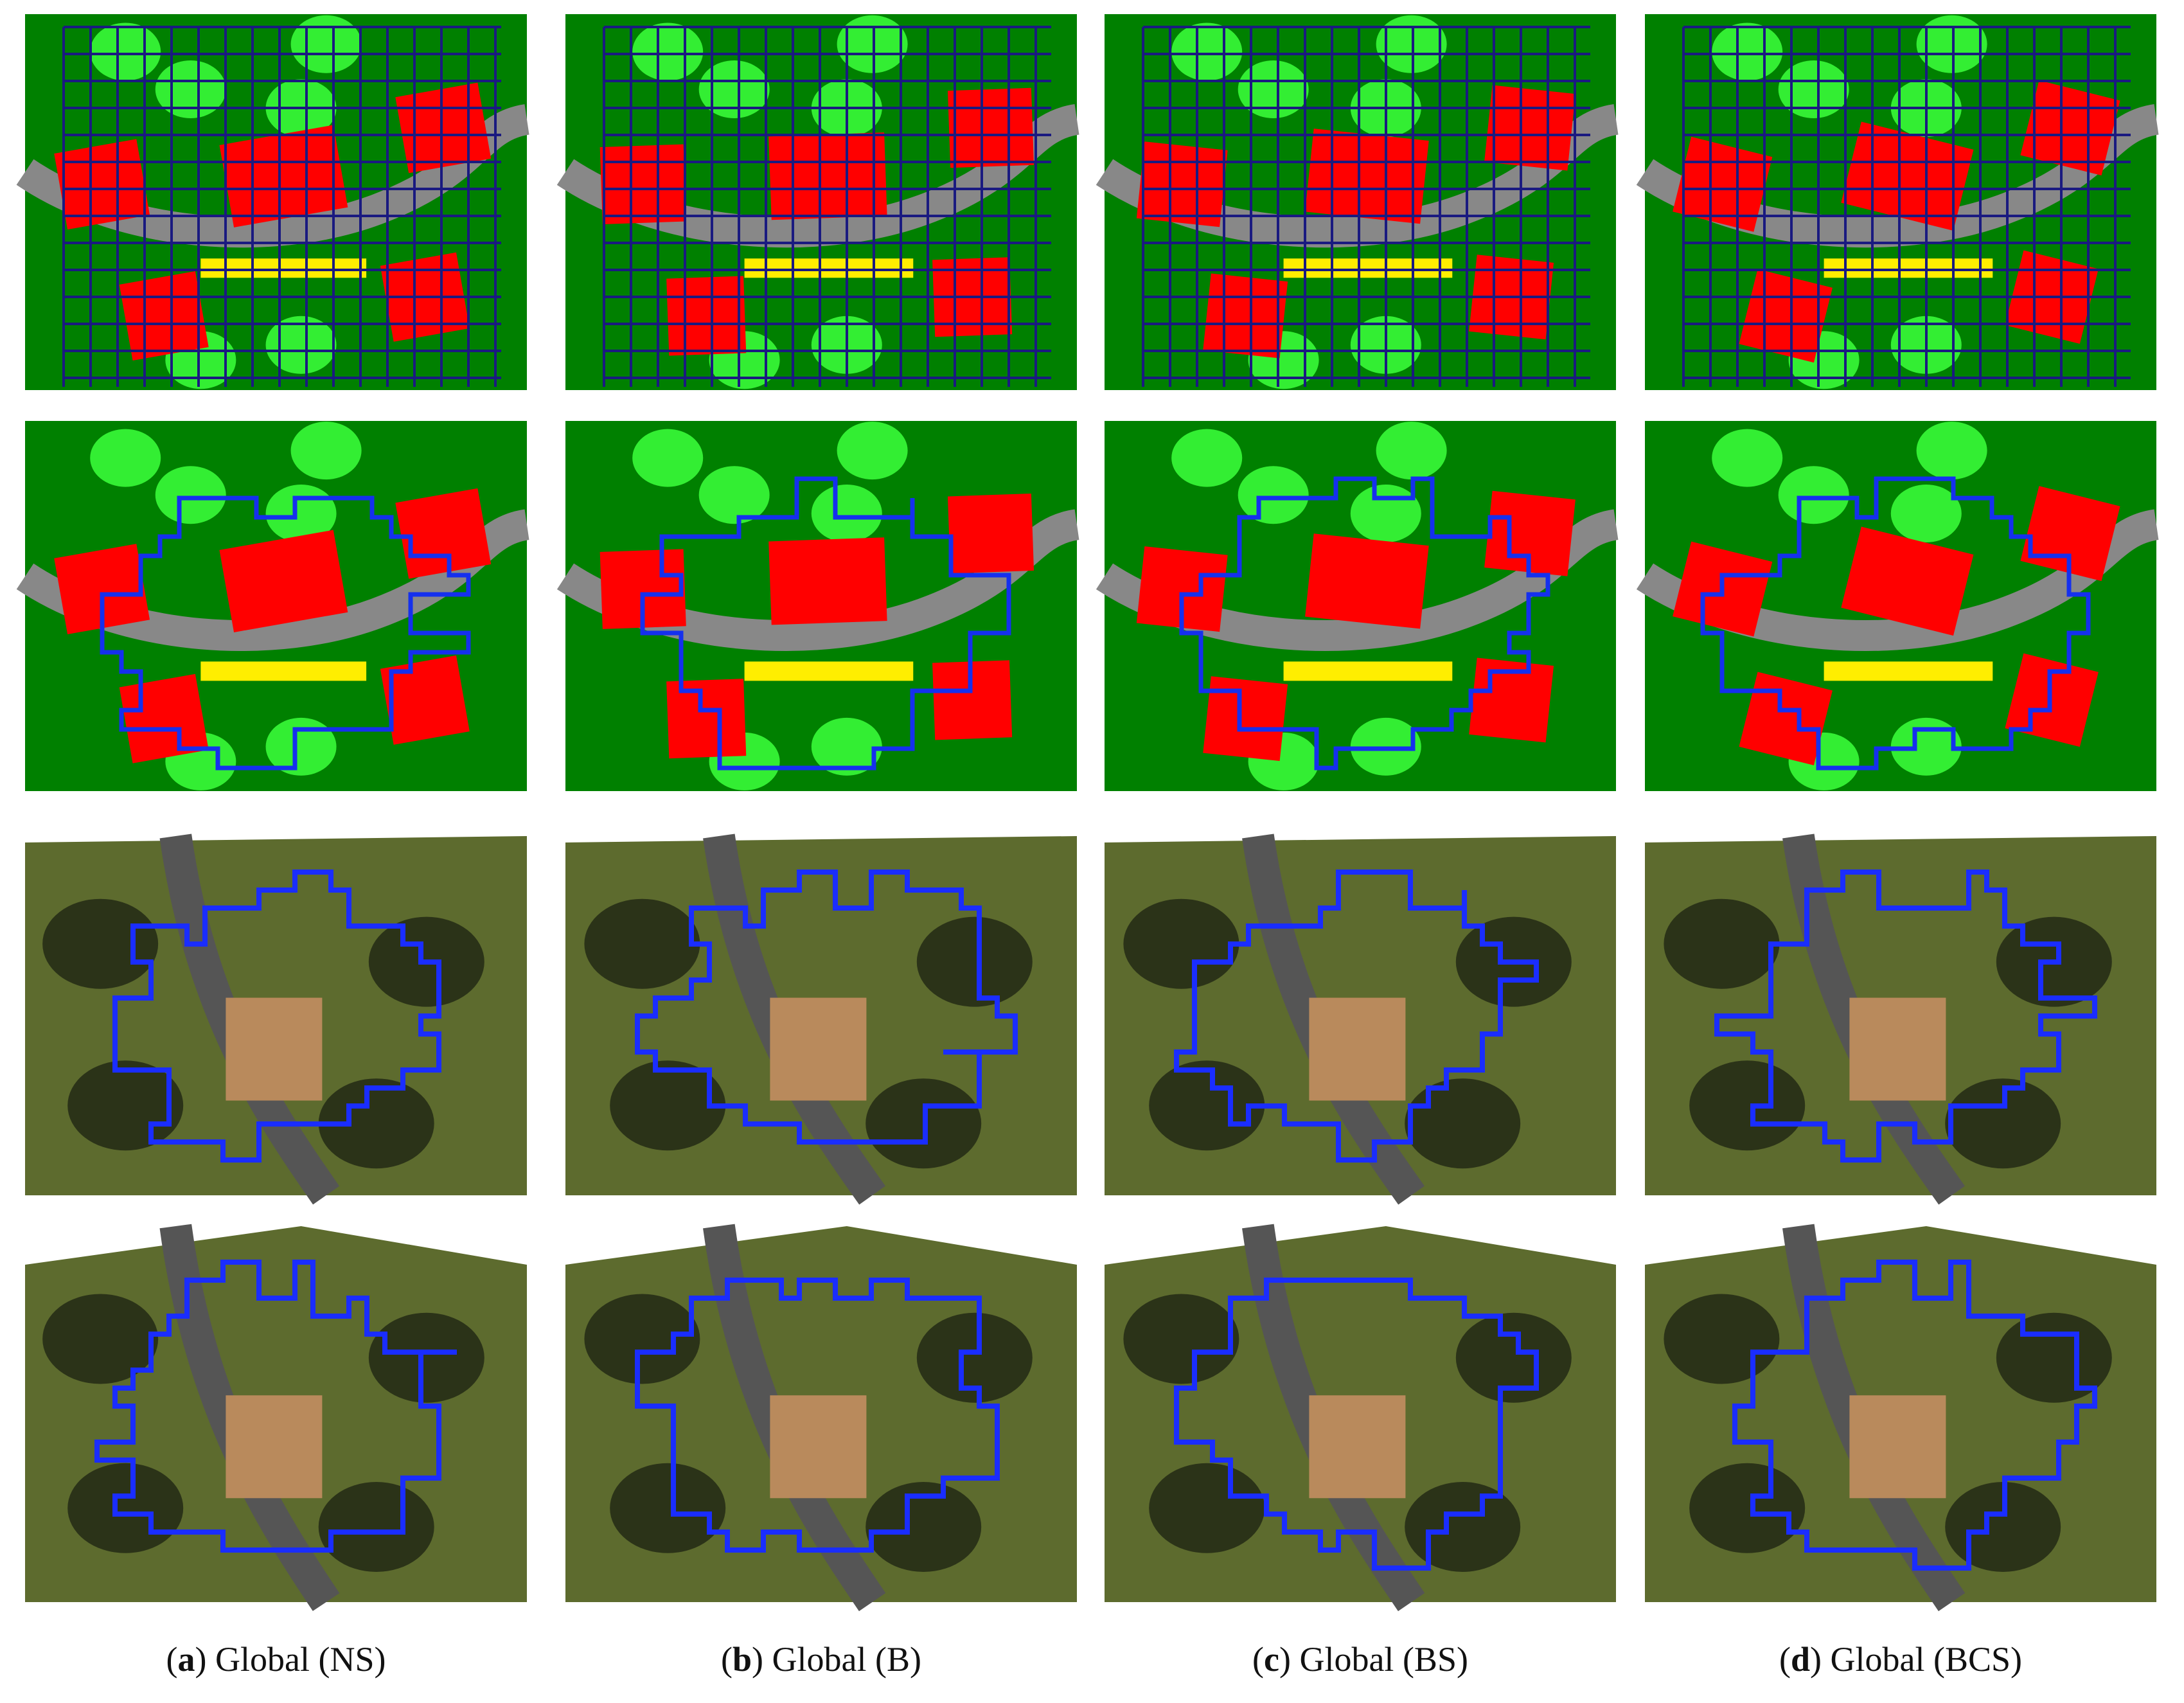 The height and width of the screenshot is (1703, 2184). I want to click on caption-text: ) Global (BCS), so click(1916, 1659).